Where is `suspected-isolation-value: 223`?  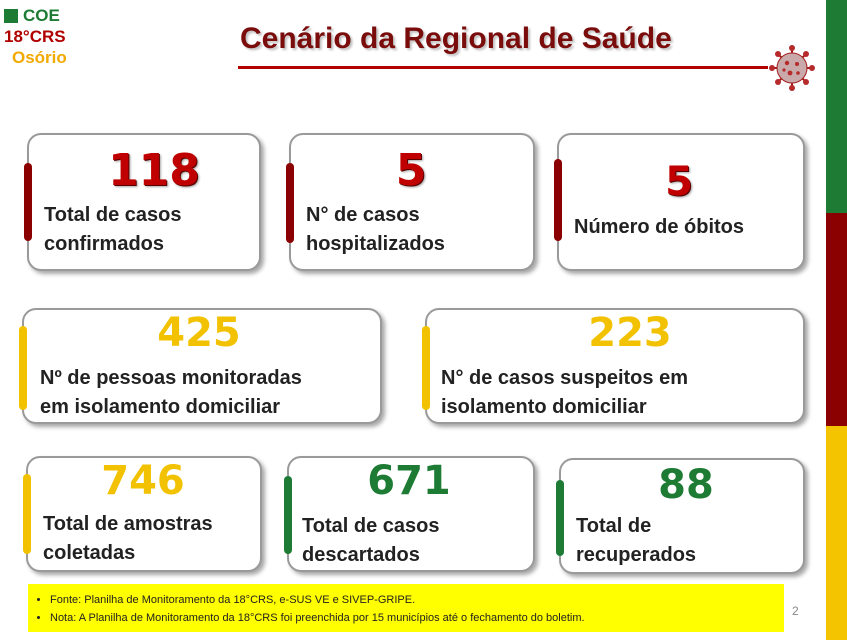 suspected-isolation-value: 223 is located at coordinates (630, 333).